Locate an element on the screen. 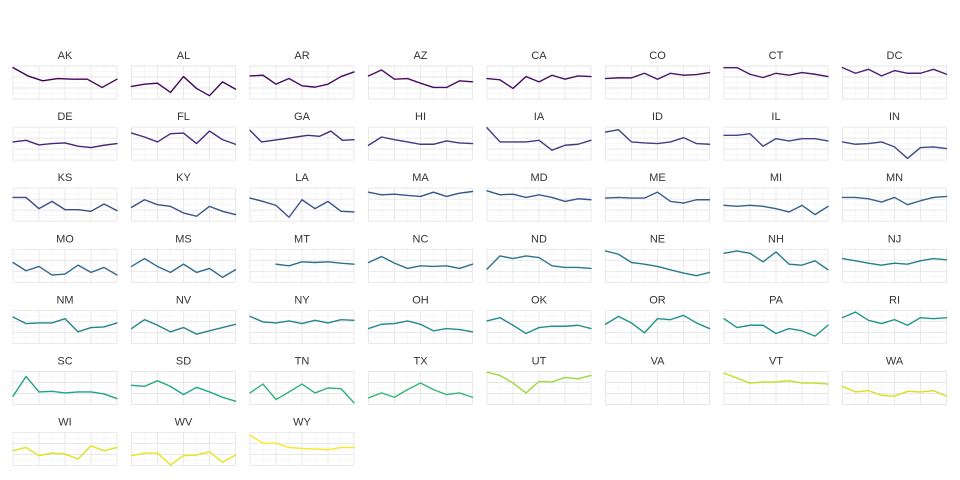 The image size is (960, 480). panel-ks: KS is located at coordinates (65, 197).